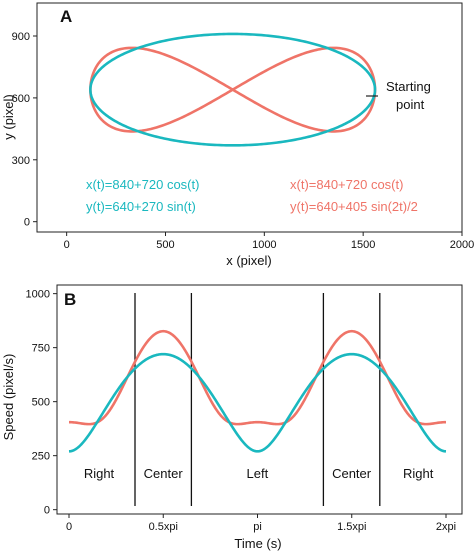  I want to click on a-ytick-label-0: 0, so click(27, 223).